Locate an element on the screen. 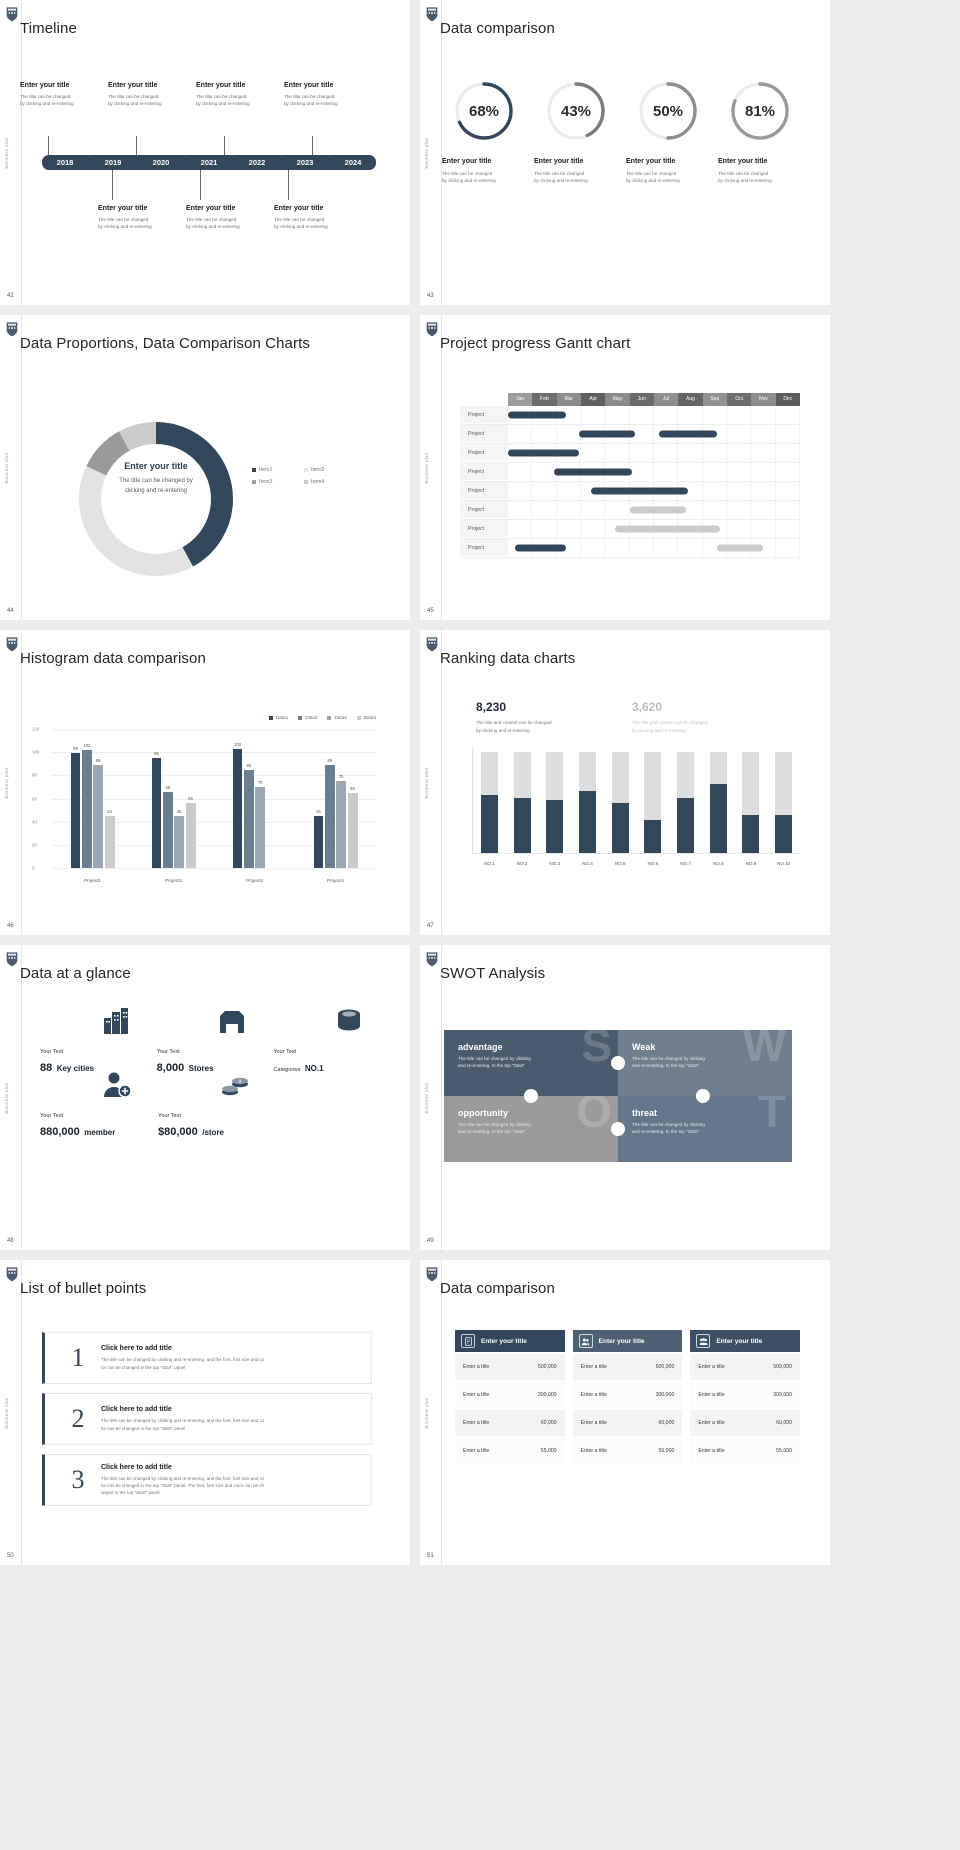 The width and height of the screenshot is (960, 1850). bar: 66 is located at coordinates (167, 826).